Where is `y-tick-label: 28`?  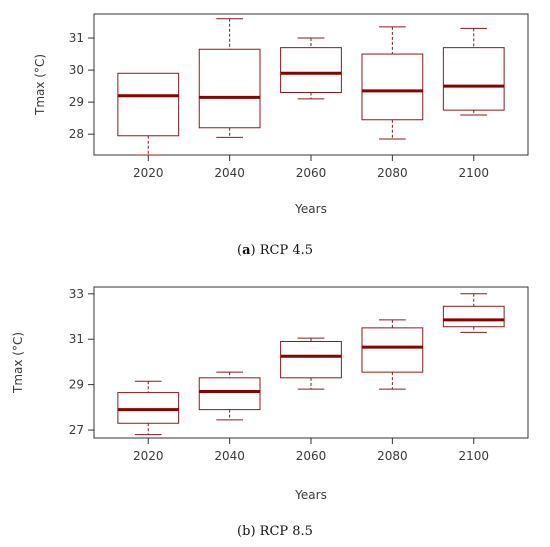 y-tick-label: 28 is located at coordinates (76, 134).